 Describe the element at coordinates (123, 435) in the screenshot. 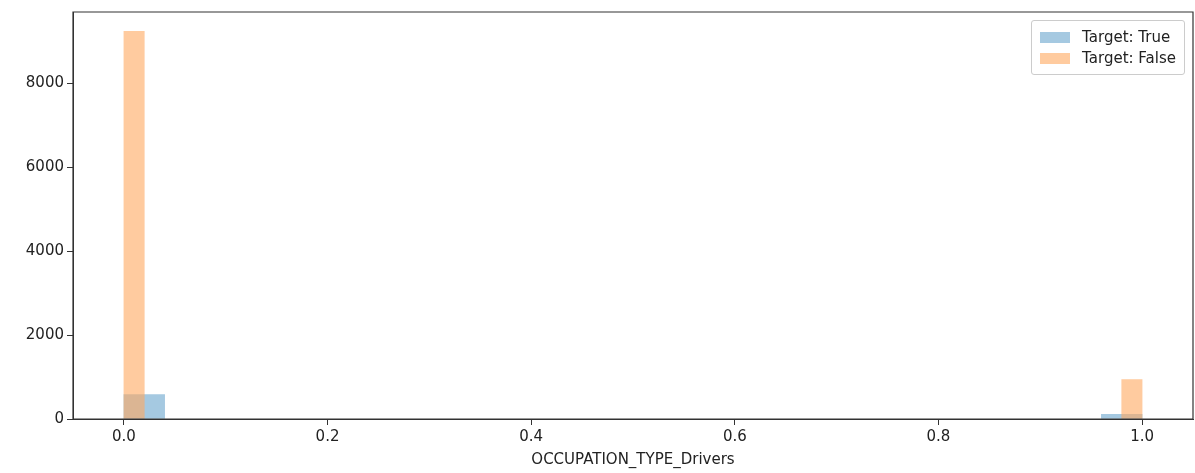

I see `x-tick-label: 0.0` at that location.